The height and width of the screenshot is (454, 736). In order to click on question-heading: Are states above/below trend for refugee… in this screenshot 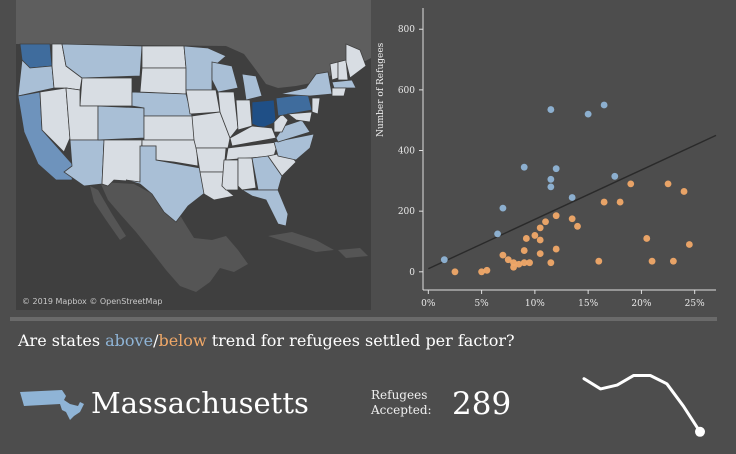, I will do `click(266, 340)`.